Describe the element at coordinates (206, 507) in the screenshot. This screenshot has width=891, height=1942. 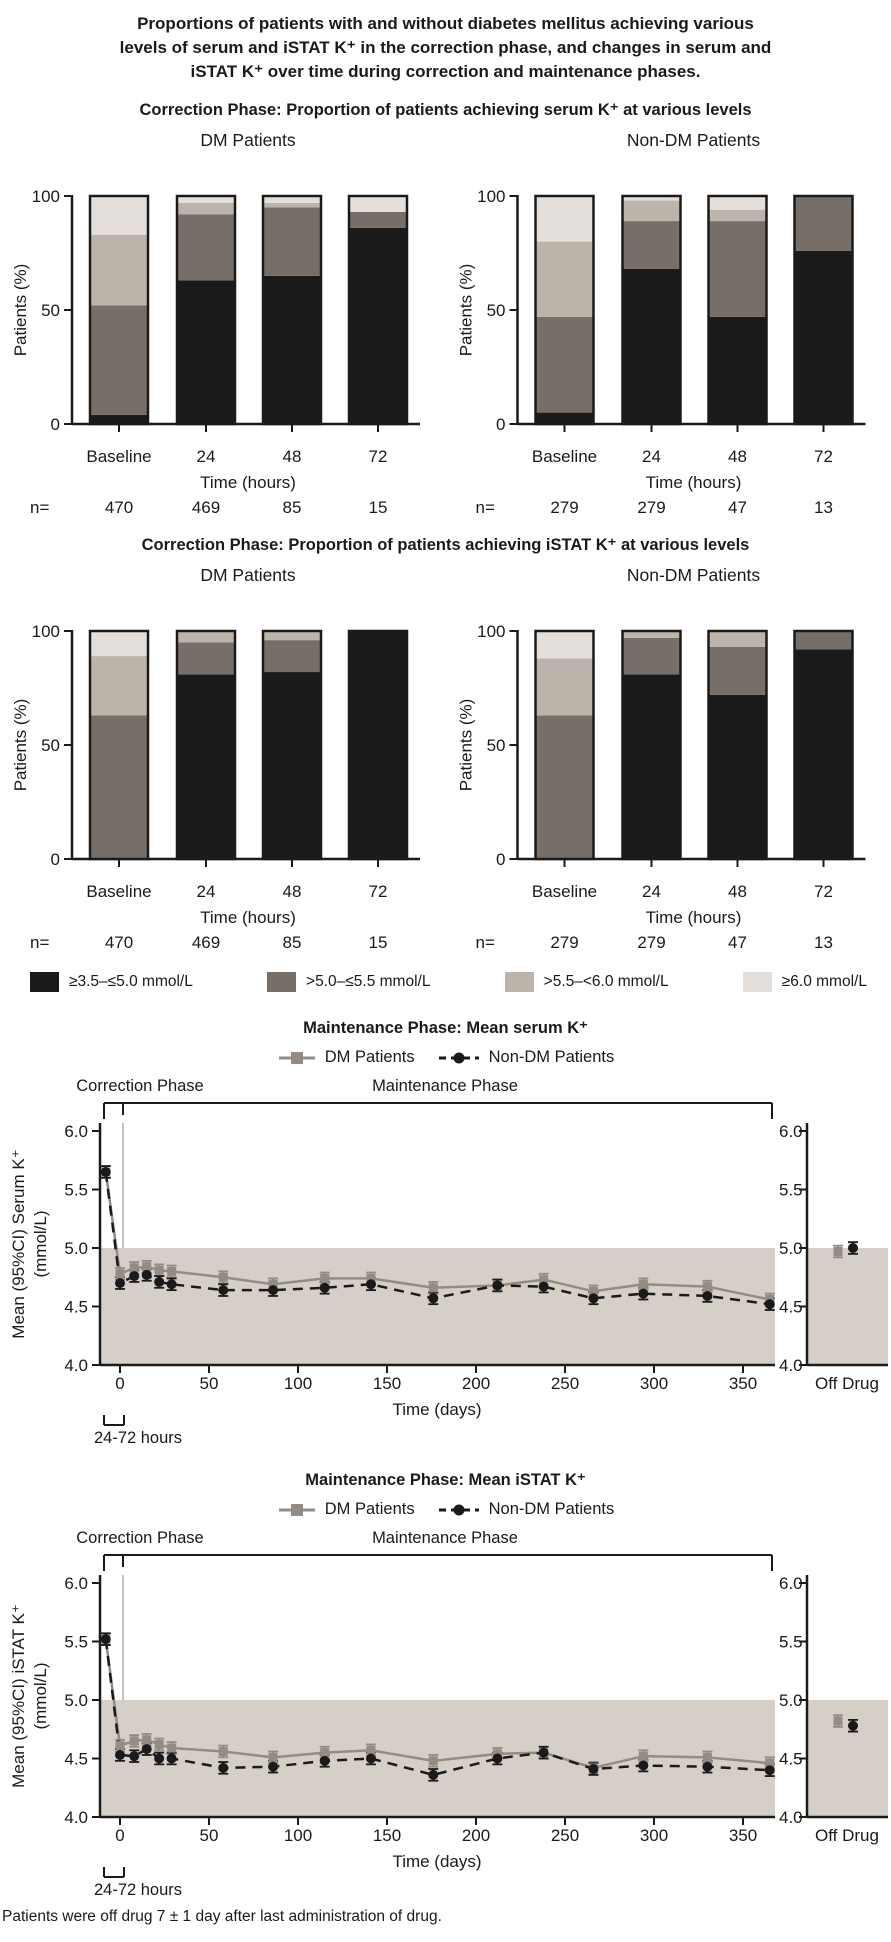
I see `svg-text: 469` at that location.